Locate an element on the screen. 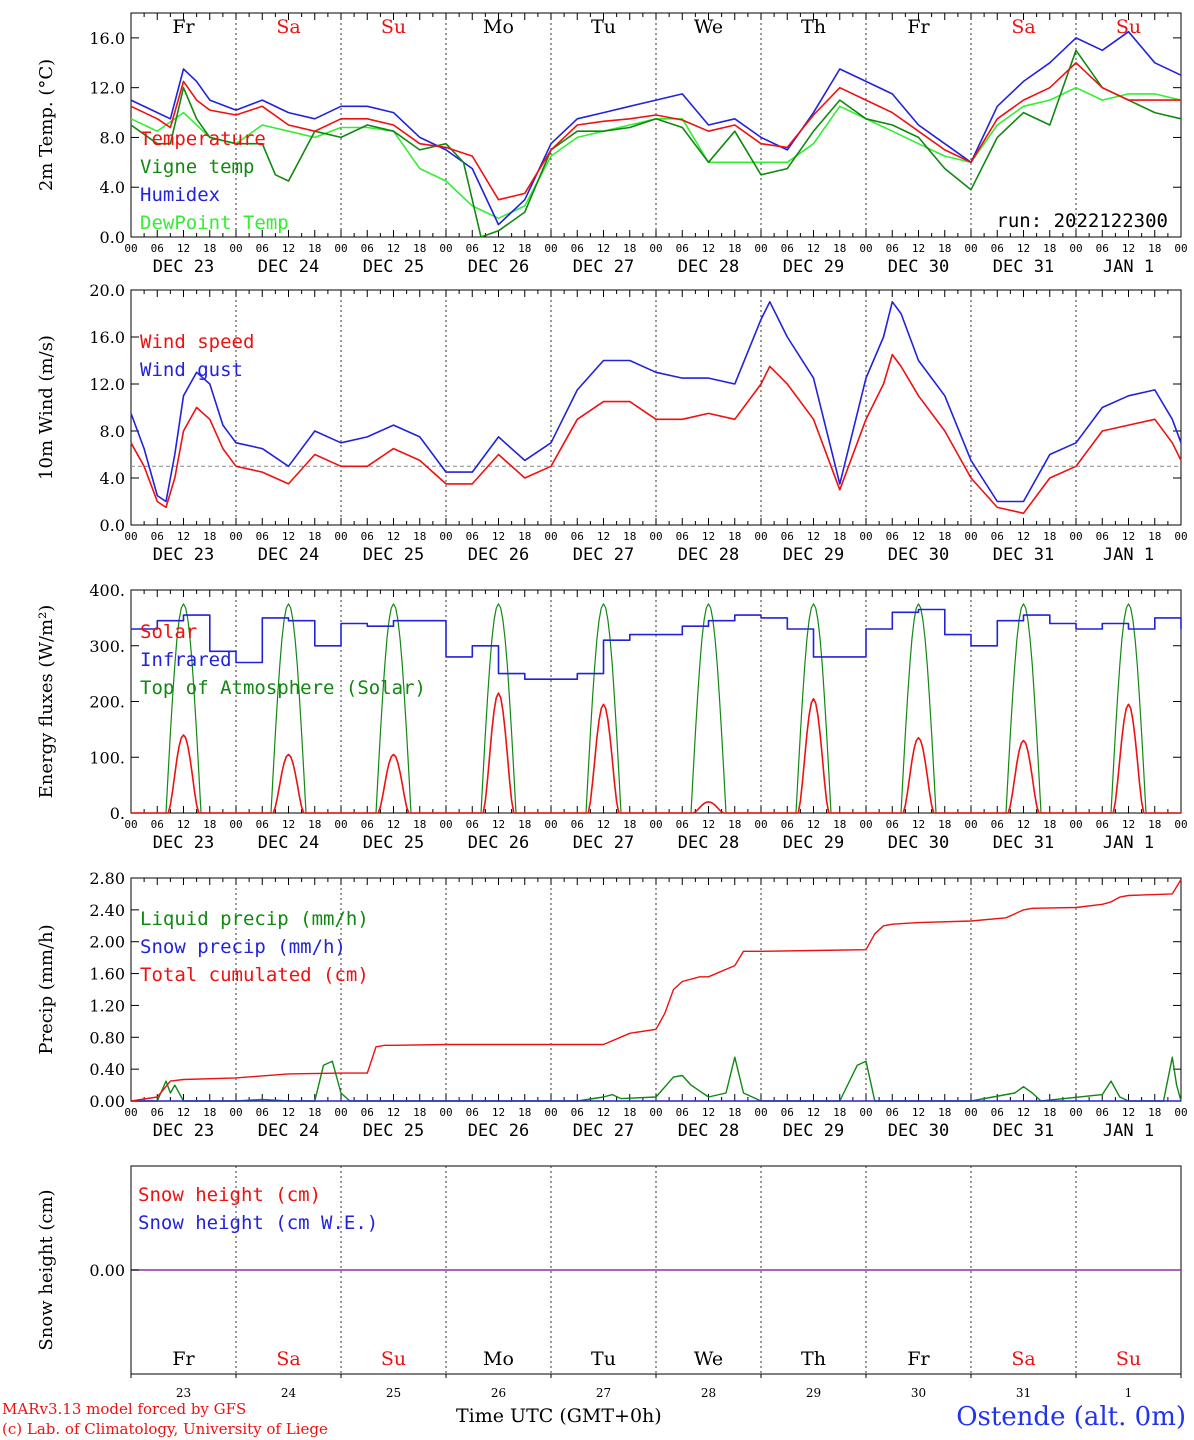  y-tick-label: 2.40 is located at coordinates (107, 910).